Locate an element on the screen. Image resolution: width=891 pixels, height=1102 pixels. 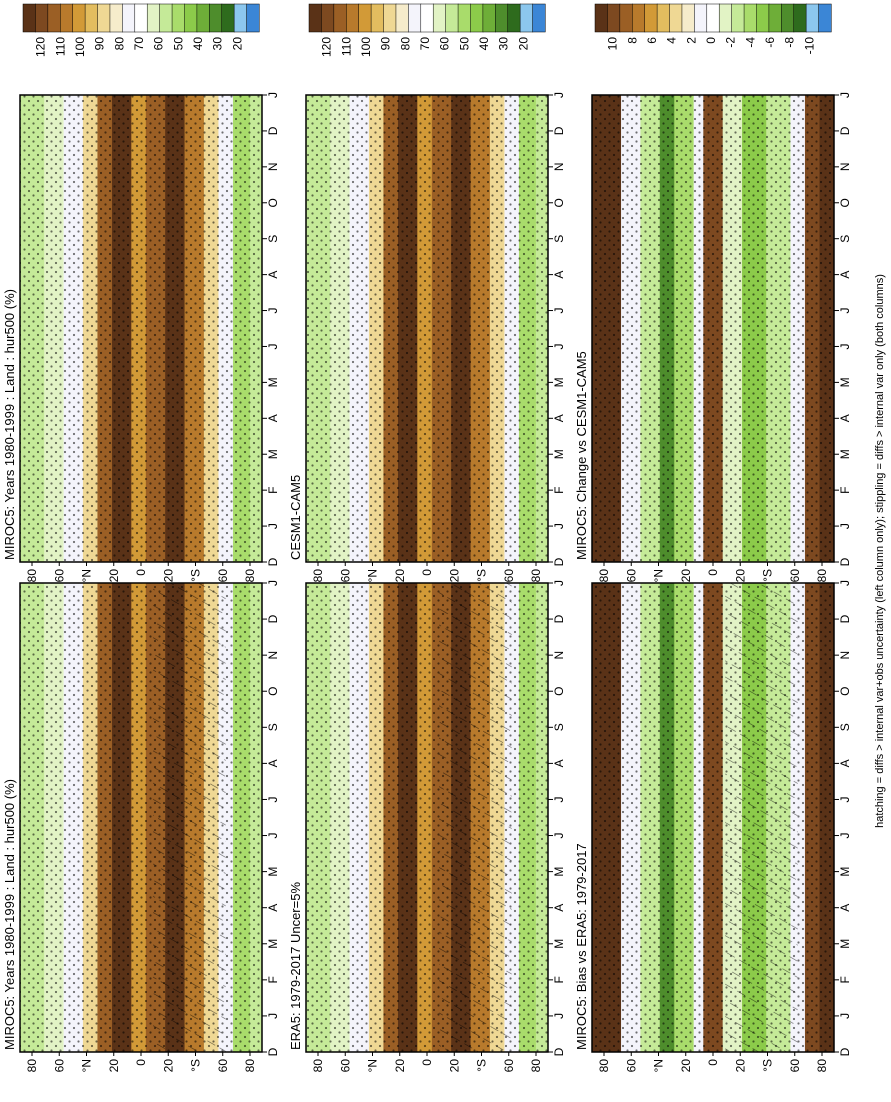
colorbar-label: 120 is located at coordinates (41, 47).